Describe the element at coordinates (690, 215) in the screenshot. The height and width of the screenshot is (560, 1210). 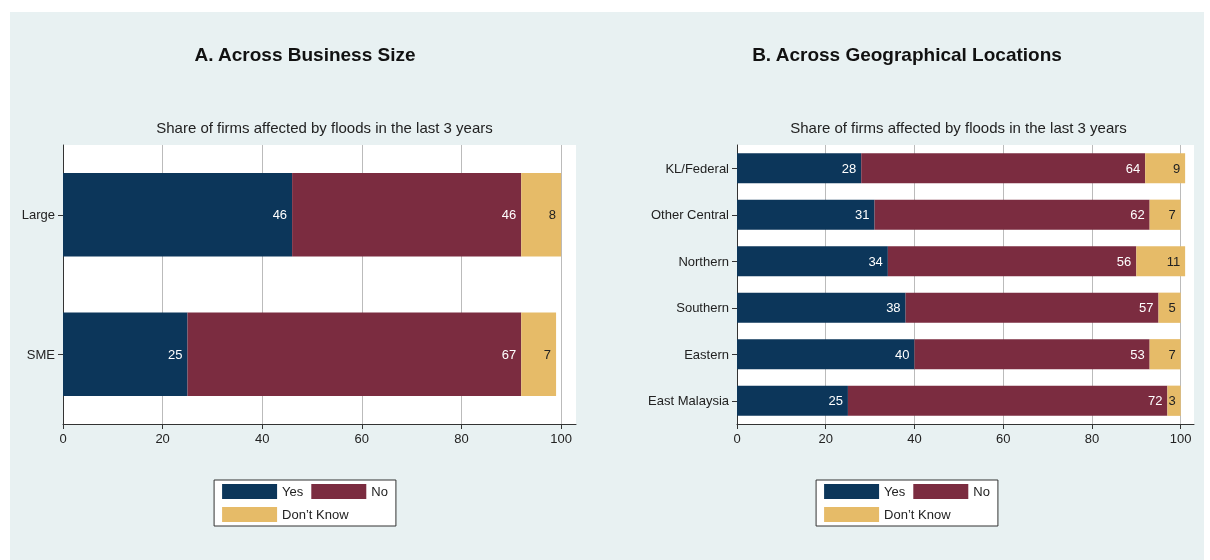
I see `y-tick-label: Other Central` at that location.